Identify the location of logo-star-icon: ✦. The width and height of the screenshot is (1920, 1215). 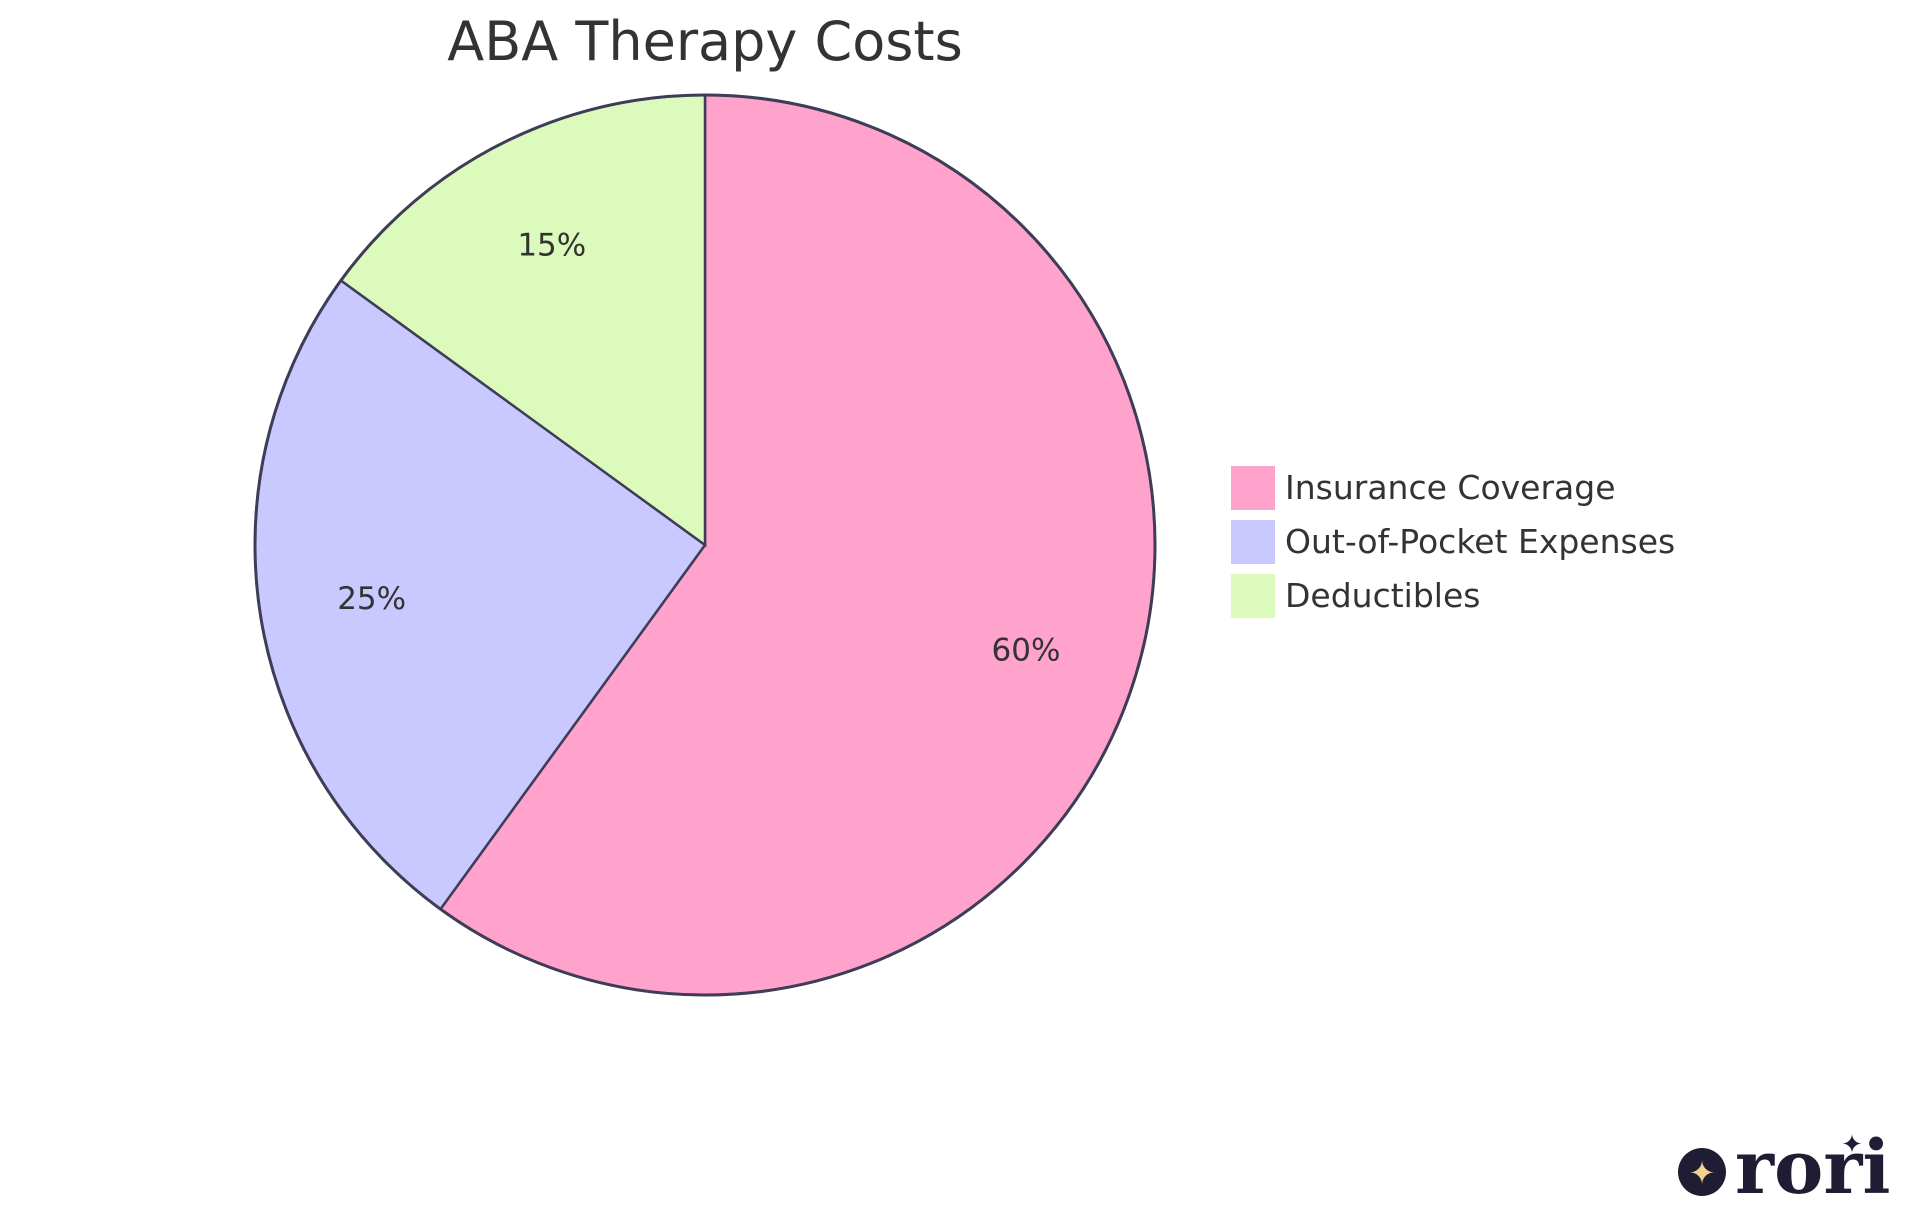
(1702, 1173).